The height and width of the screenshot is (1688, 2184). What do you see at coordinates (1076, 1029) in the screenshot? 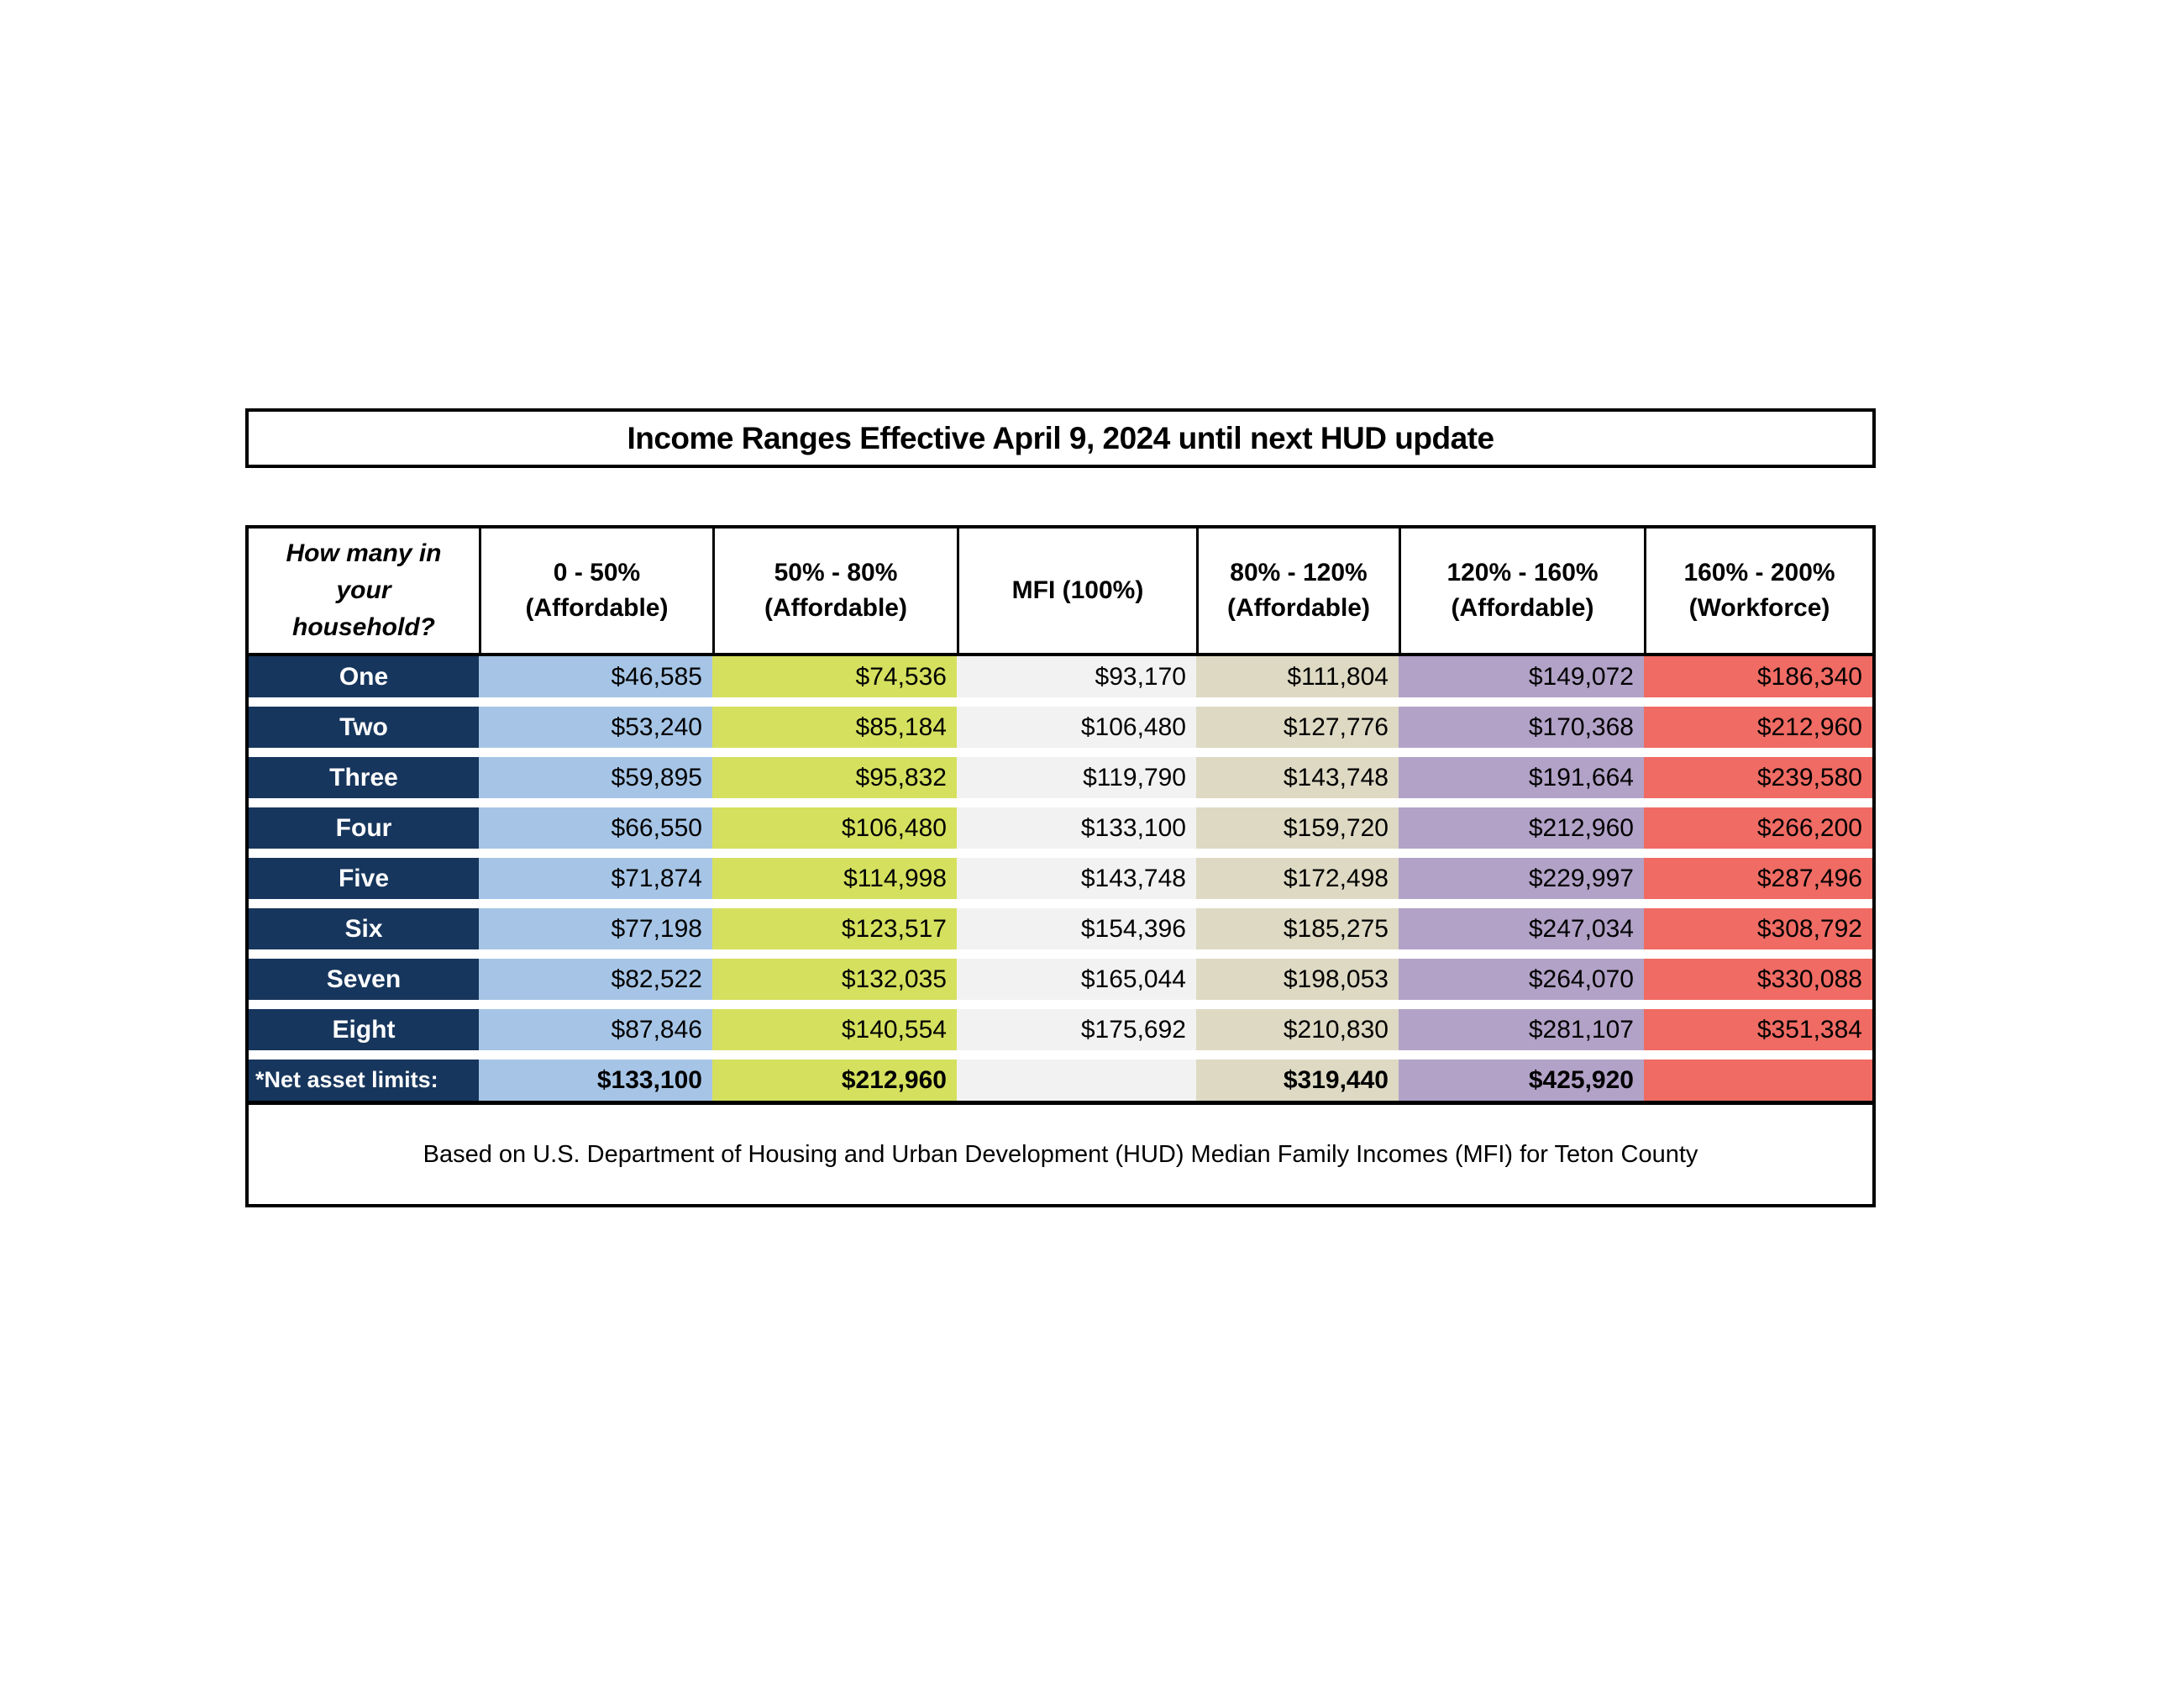
I see `income-cell: $175,692` at bounding box center [1076, 1029].